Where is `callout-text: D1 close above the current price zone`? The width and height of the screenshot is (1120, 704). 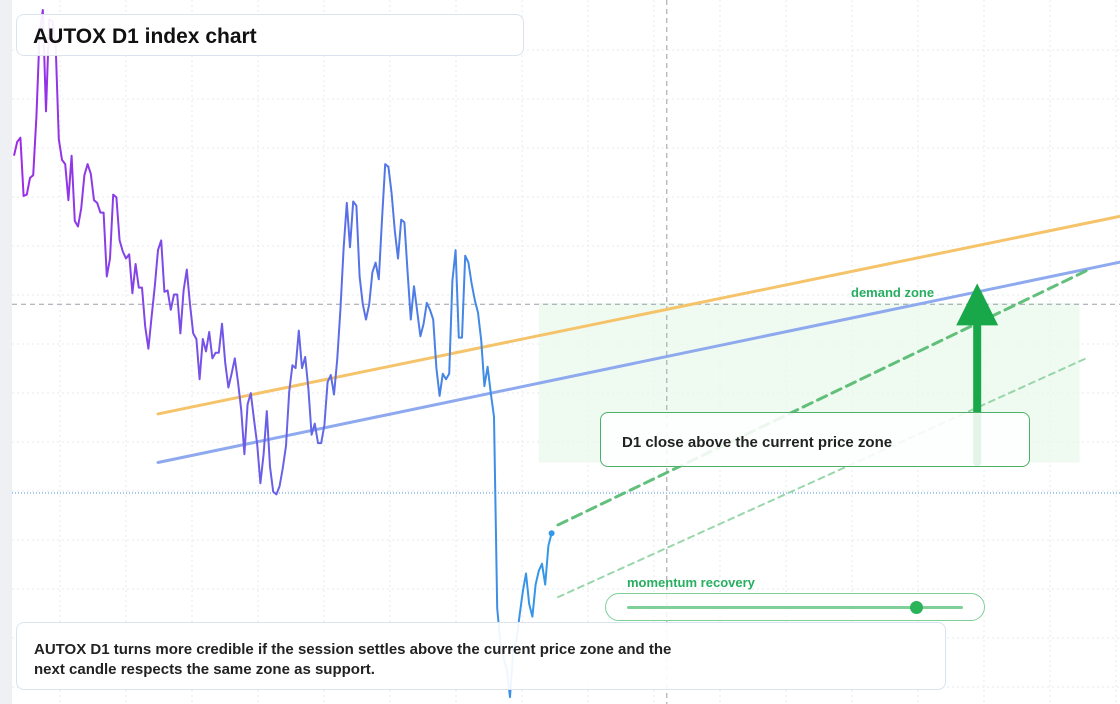
callout-text: D1 close above the current price zone is located at coordinates (757, 442).